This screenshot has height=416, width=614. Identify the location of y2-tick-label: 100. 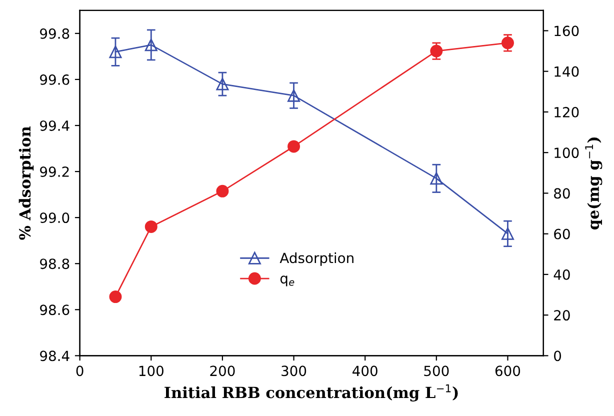
(566, 153).